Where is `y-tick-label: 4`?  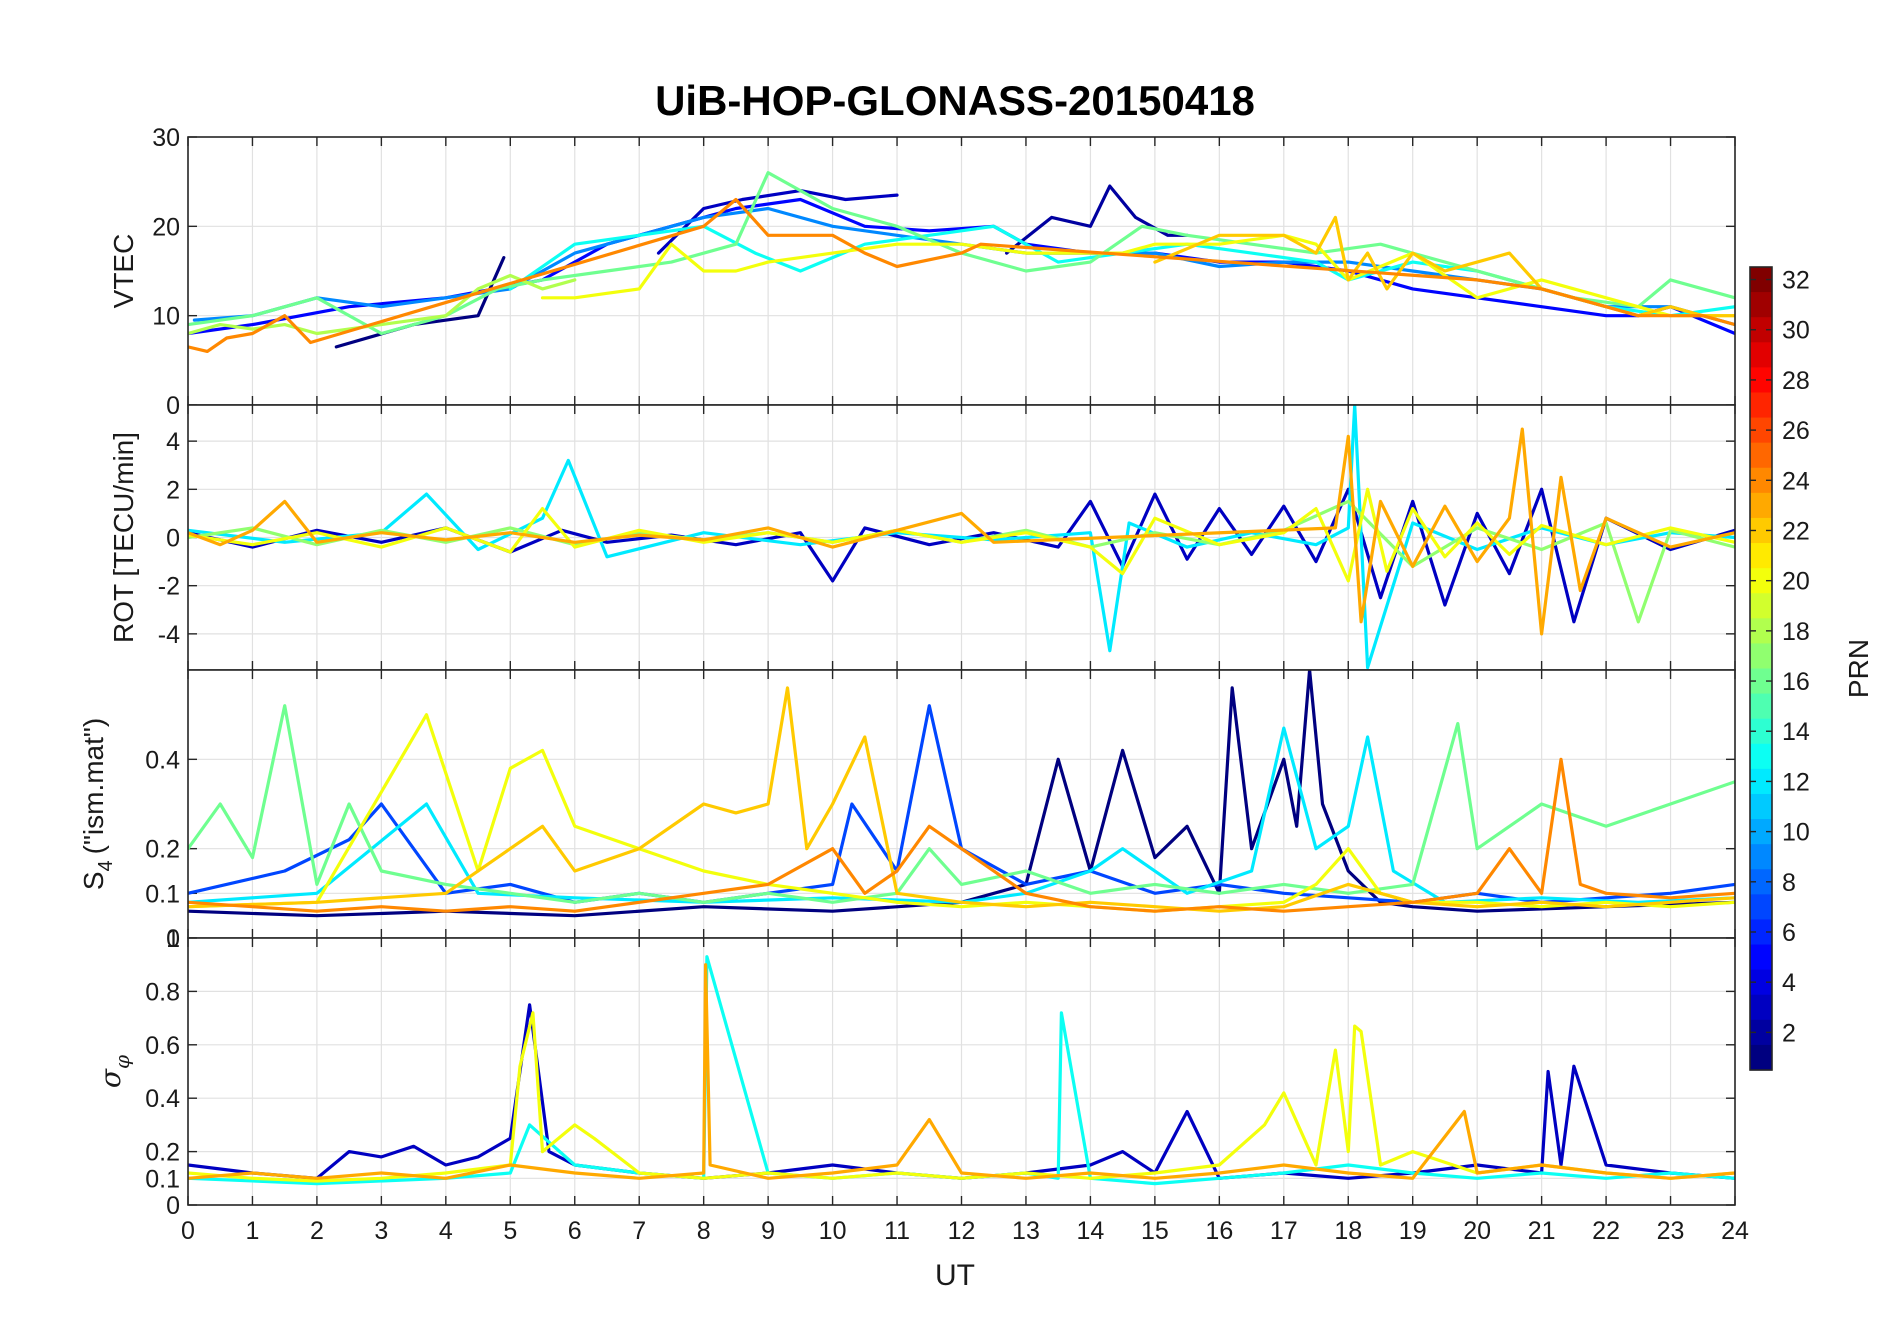
y-tick-label: 4 is located at coordinates (173, 442).